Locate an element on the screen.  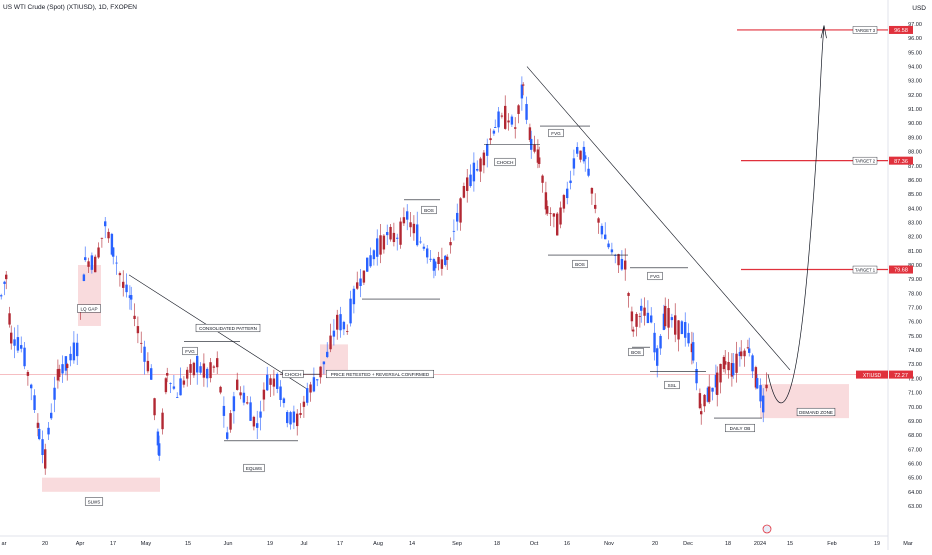
y-tick-label: 64.00 is located at coordinates (915, 493).